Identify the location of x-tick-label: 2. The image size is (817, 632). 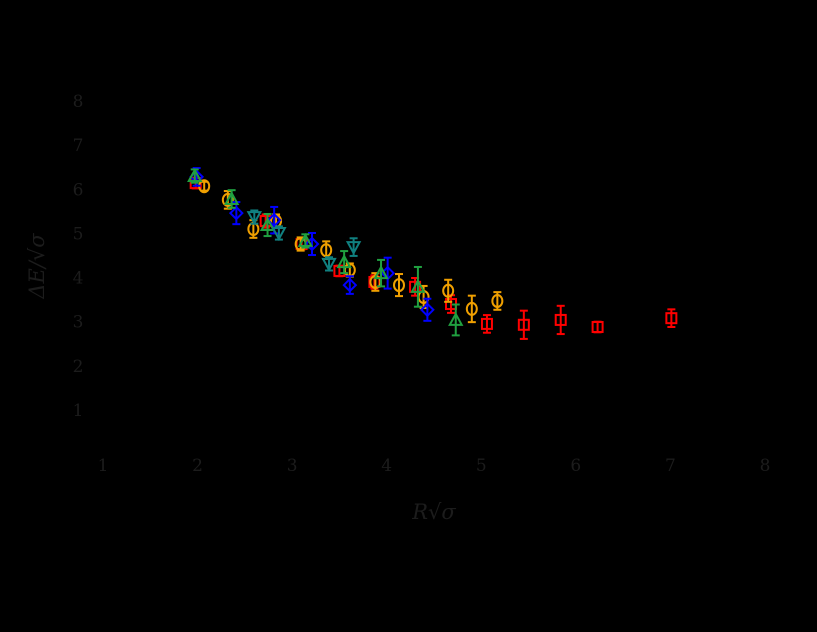
(197, 466).